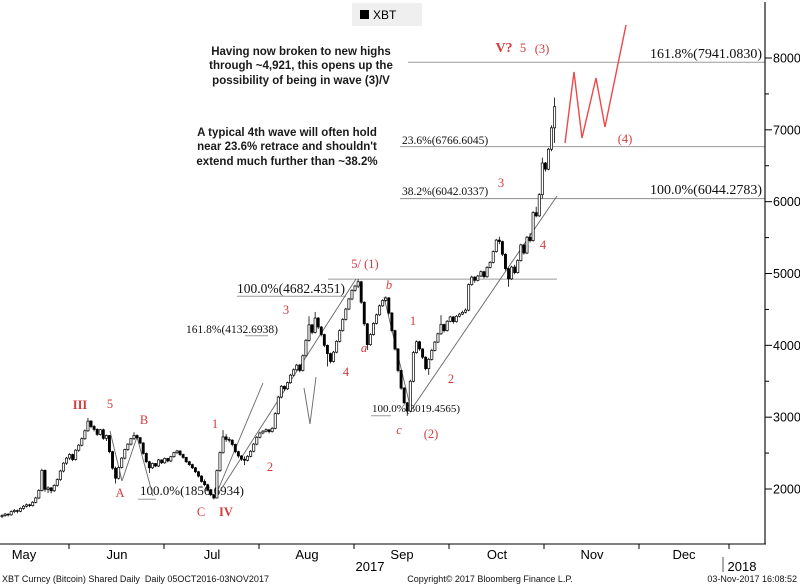 The image size is (800, 585). I want to click on wave-label: 3, so click(501, 183).